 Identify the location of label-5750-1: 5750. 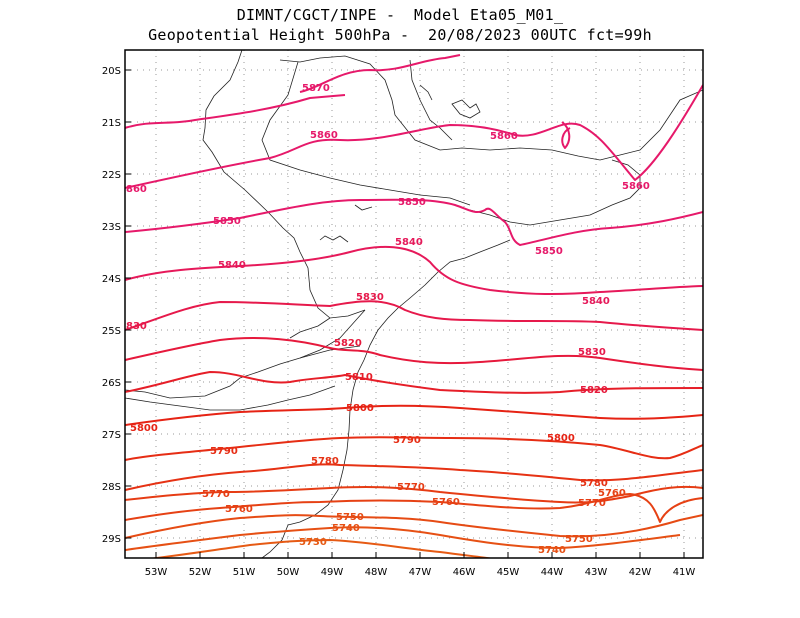
(350, 517).